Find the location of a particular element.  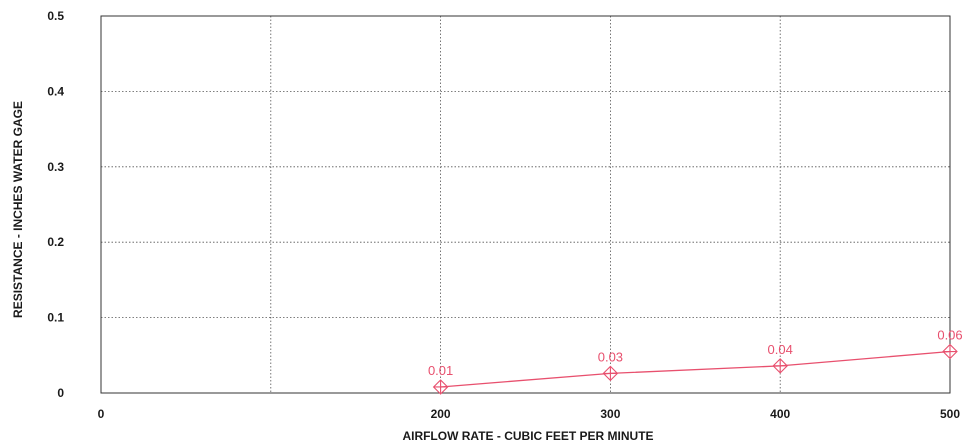

y-tick-label: 0.5 is located at coordinates (55, 16).